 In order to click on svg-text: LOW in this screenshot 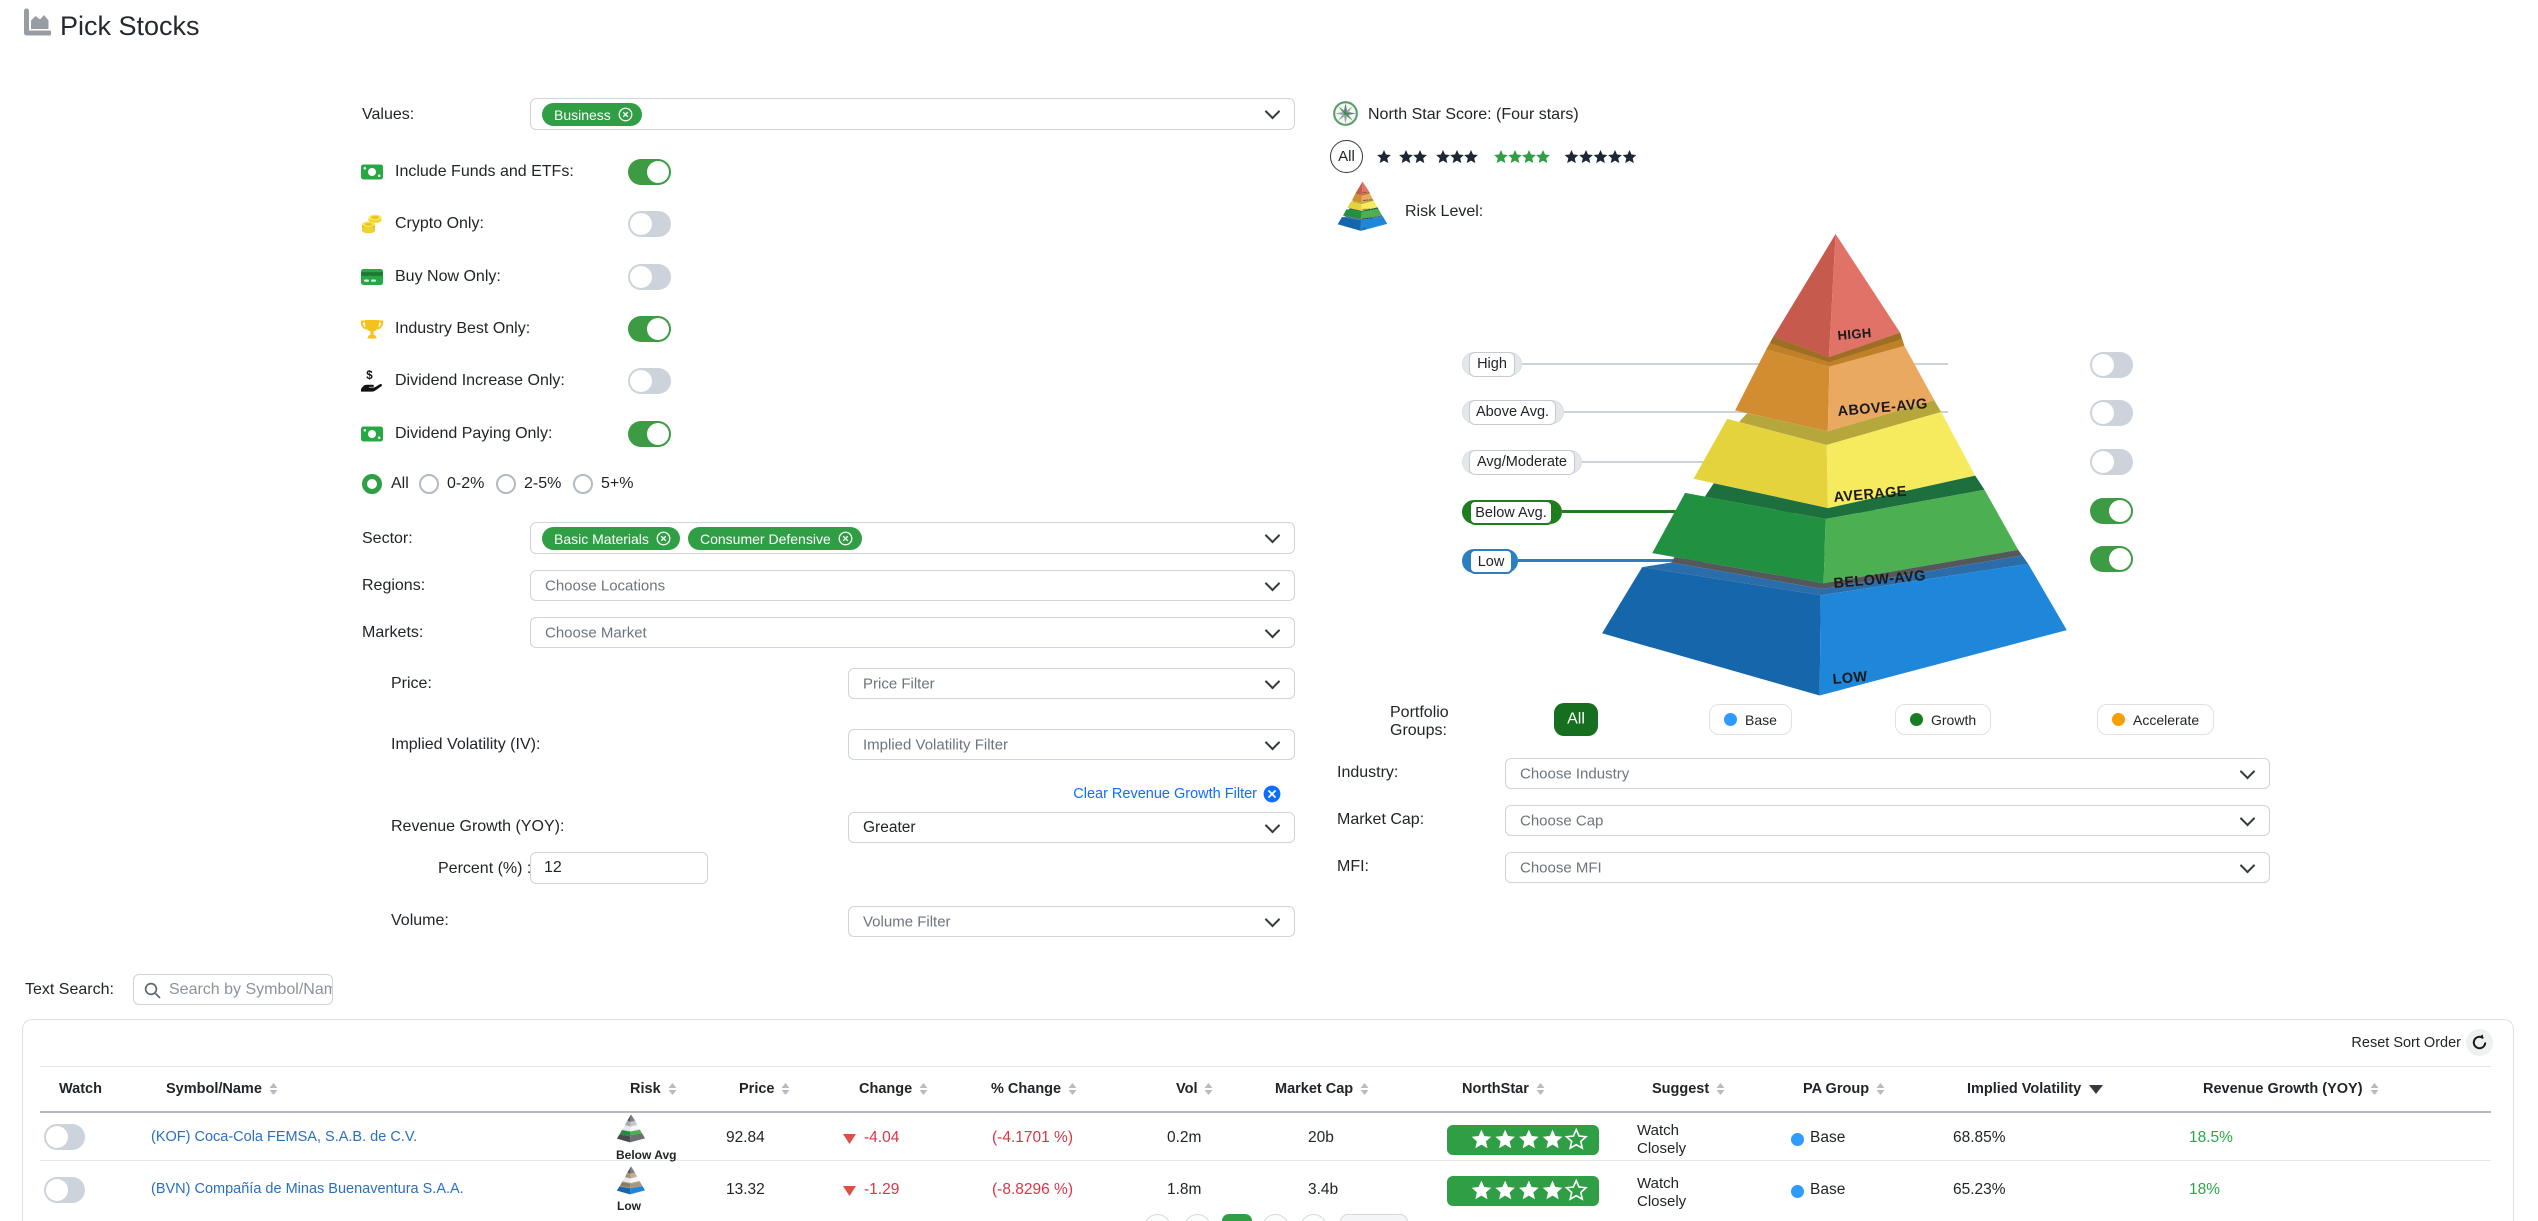, I will do `click(1850, 678)`.